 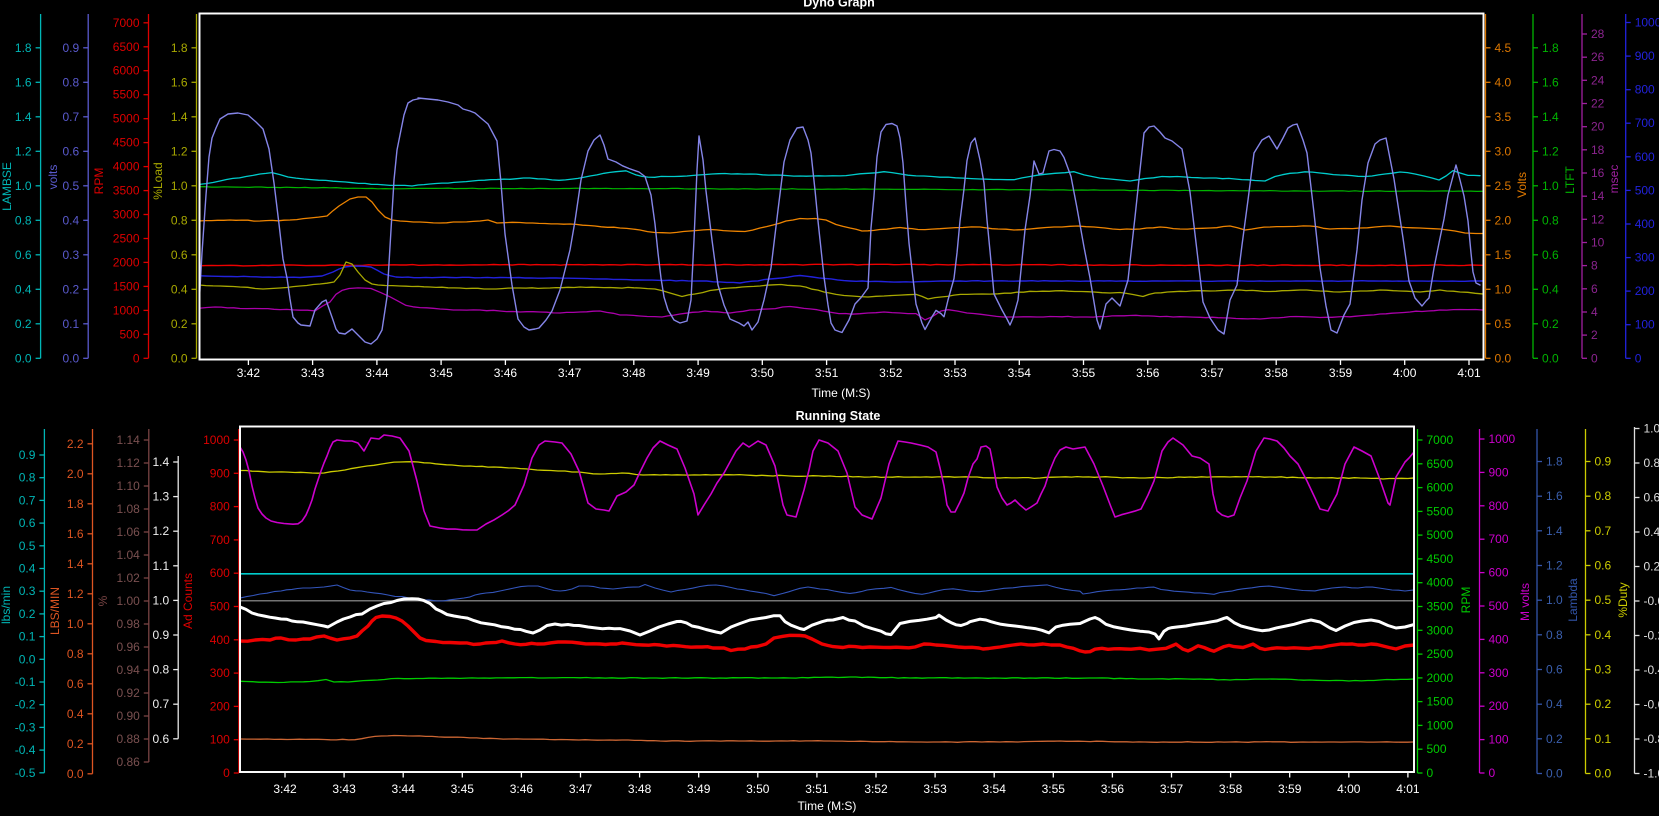 I want to click on svg-text: 0.3, so click(x=27, y=591).